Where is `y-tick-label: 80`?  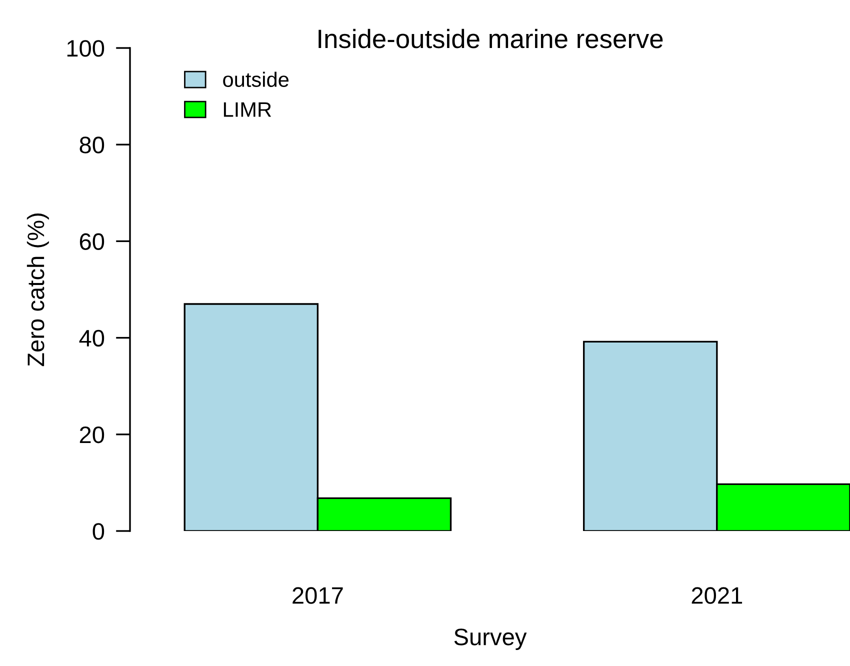 y-tick-label: 80 is located at coordinates (92, 145).